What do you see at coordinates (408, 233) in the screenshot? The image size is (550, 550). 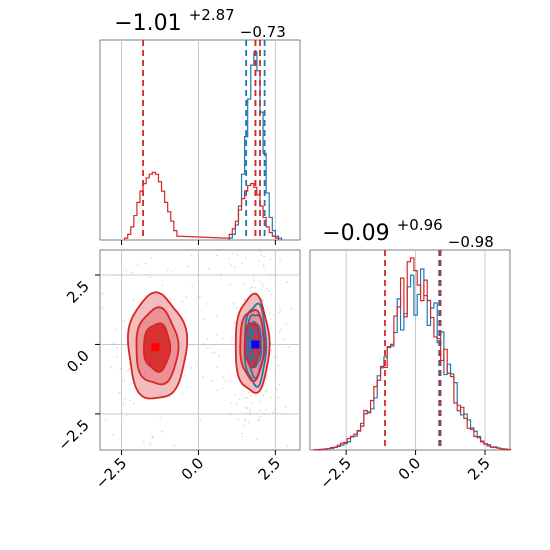 I see `marginal-x2-title: −0.09 +0.96 −0.98` at bounding box center [408, 233].